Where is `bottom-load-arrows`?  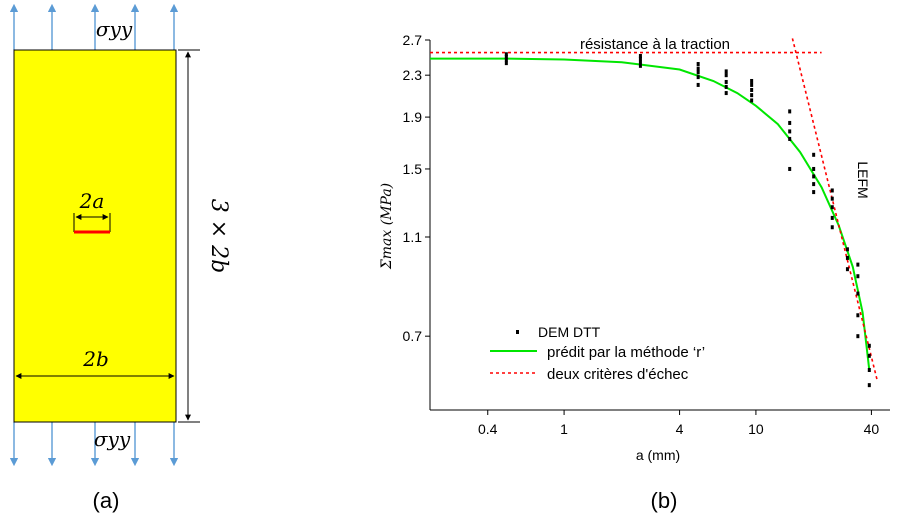
bottom-load-arrows is located at coordinates (94, 444).